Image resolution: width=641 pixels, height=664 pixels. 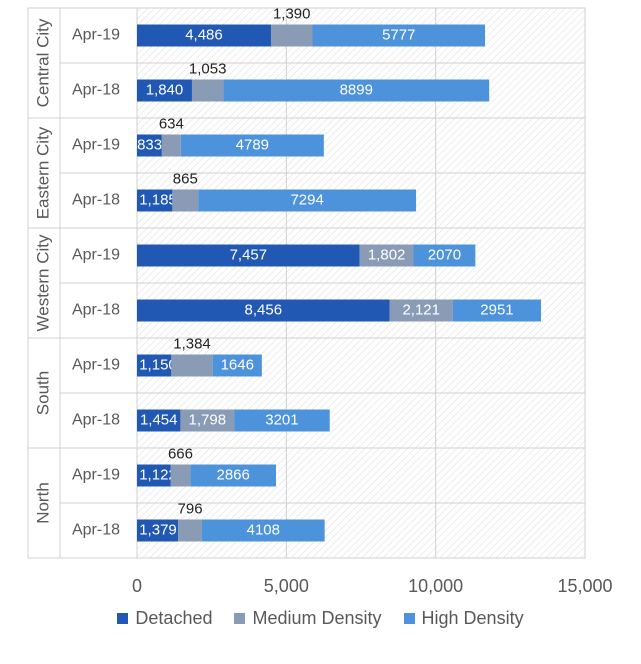 I want to click on data-label-medium-density: 1,390, so click(x=292, y=13).